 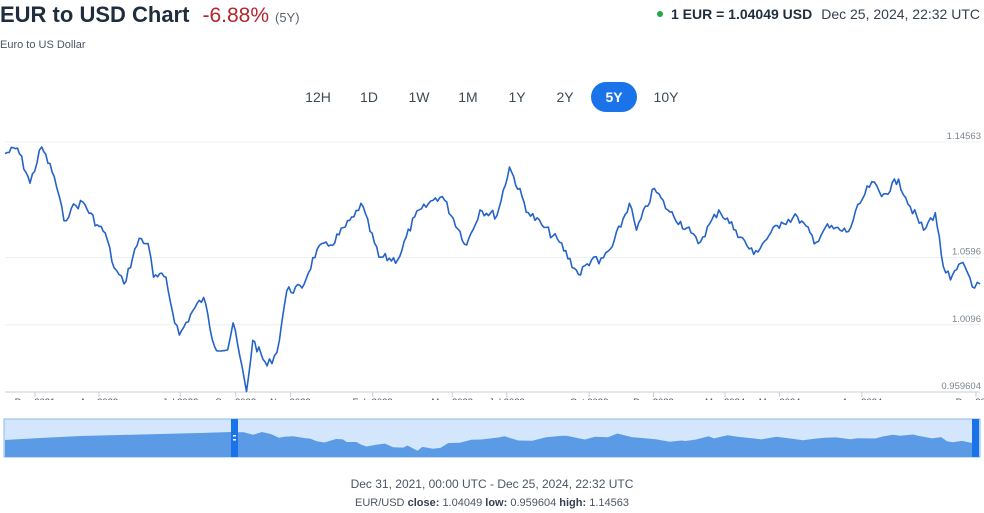 I want to click on x-tick-label: Aug 2024, so click(x=862, y=398).